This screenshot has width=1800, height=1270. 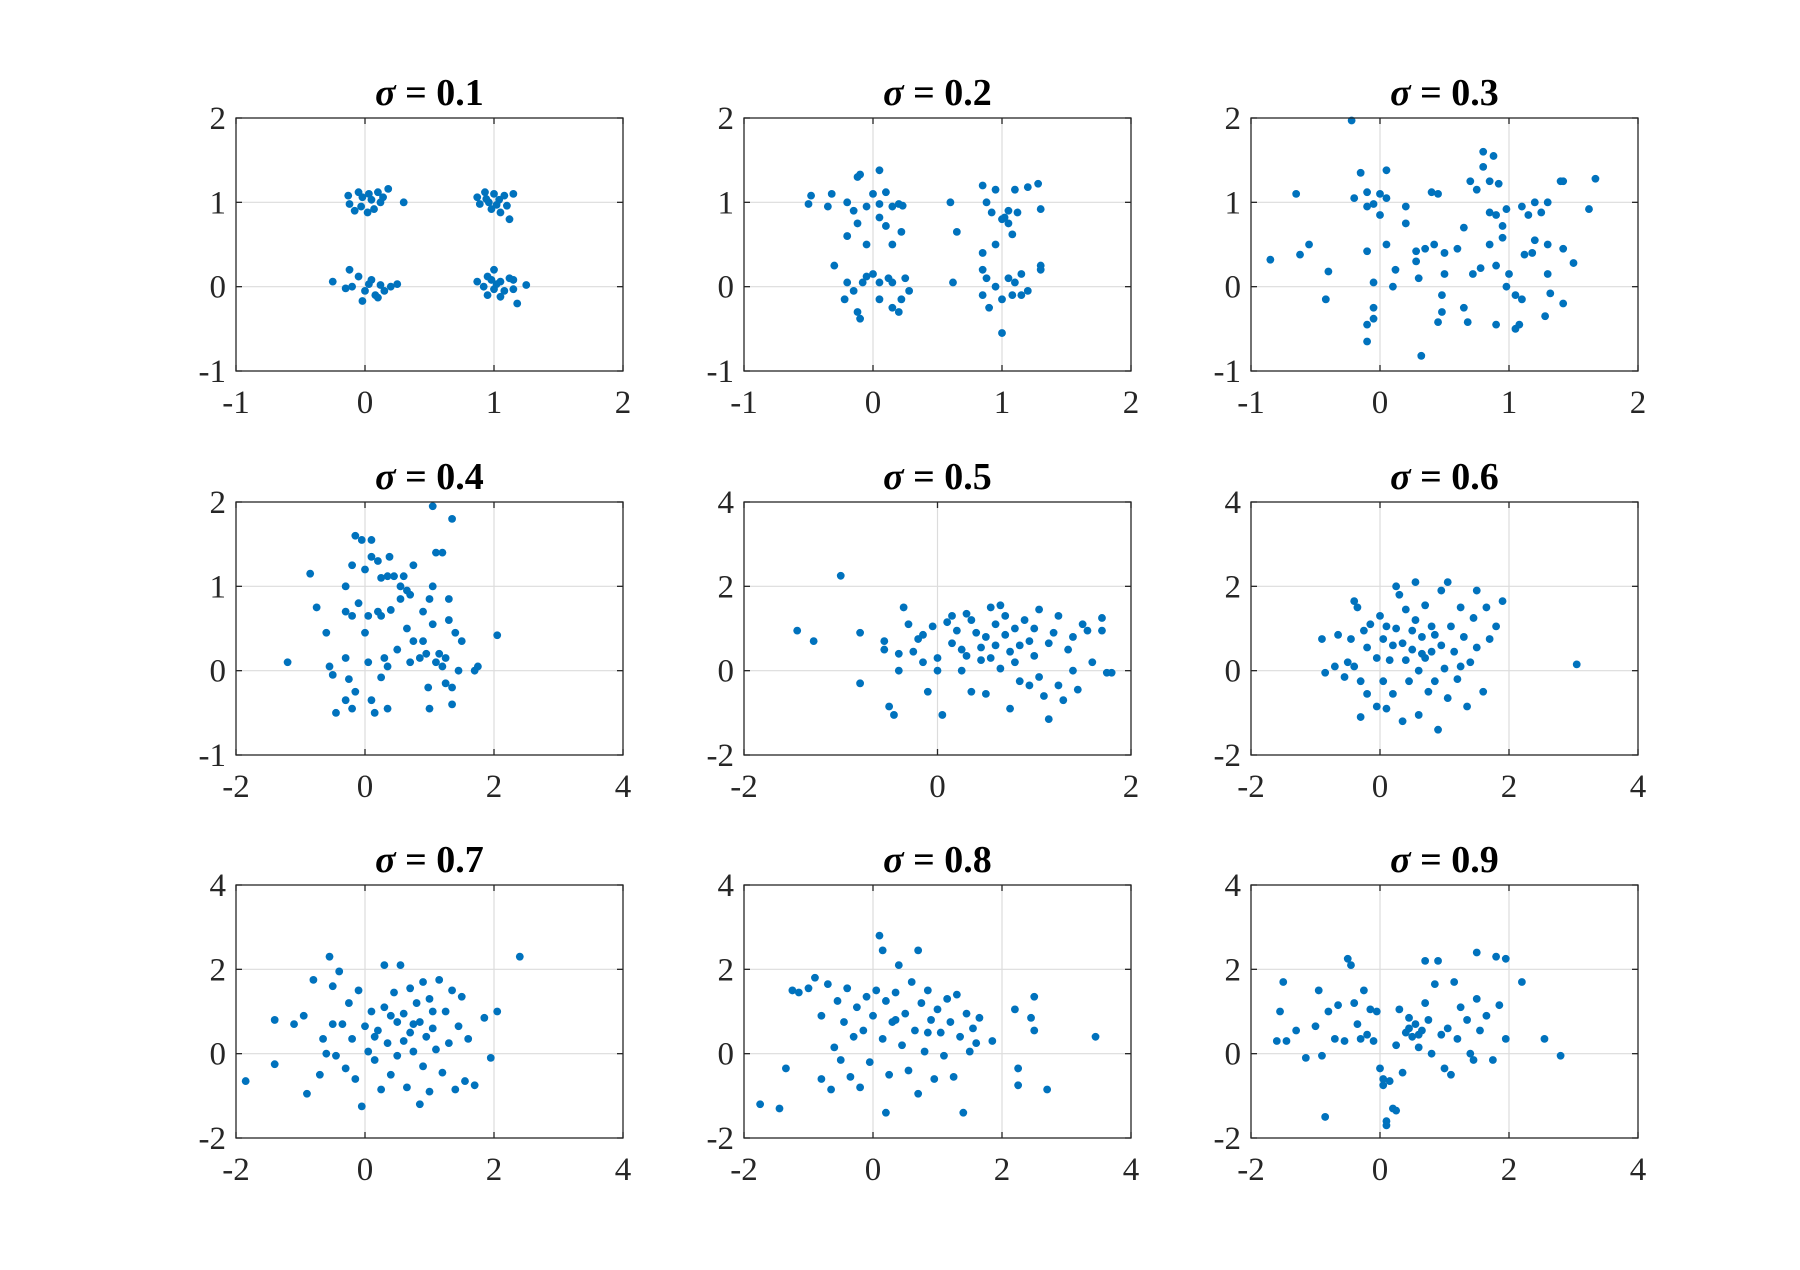 What do you see at coordinates (923, 630) in the screenshot?
I see `subplot-5: -2 0 2 -2 0 2 4 σ = 0.5` at bounding box center [923, 630].